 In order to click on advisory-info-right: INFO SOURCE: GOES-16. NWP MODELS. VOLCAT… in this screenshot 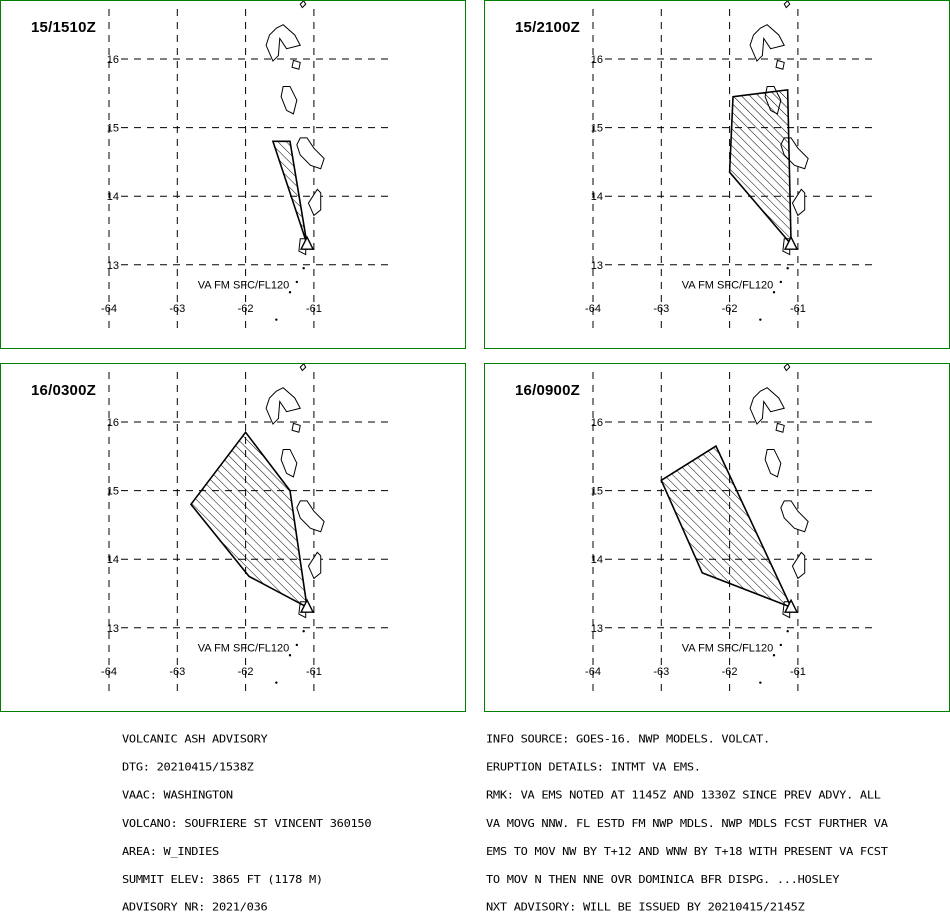, I will do `click(687, 819)`.